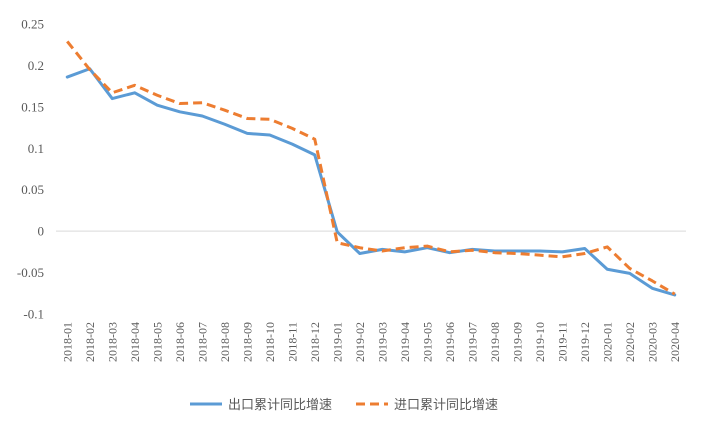  Describe the element at coordinates (41, 231) in the screenshot. I see `y-tick-label: 0` at that location.